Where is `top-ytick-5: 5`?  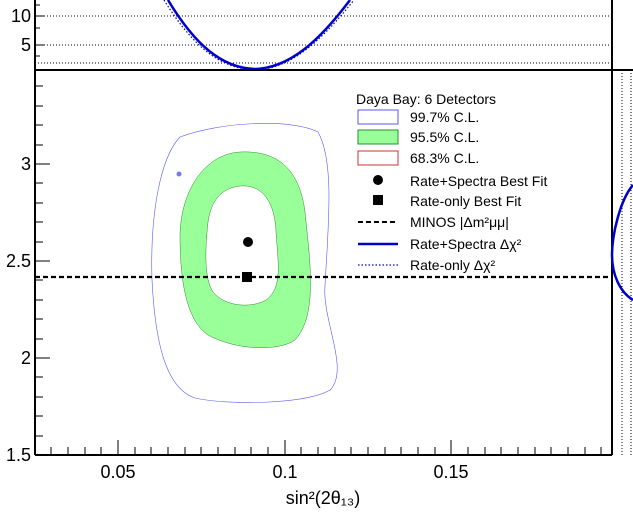 top-ytick-5: 5 is located at coordinates (26, 45).